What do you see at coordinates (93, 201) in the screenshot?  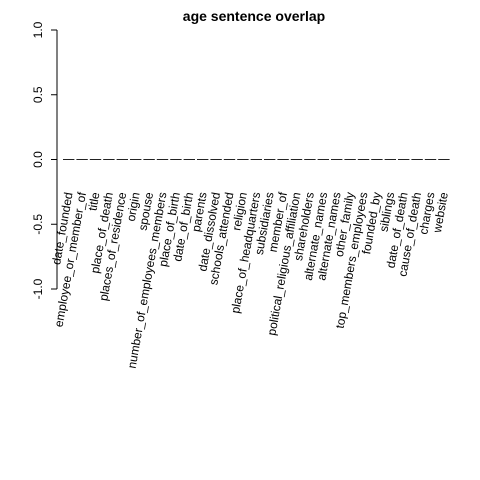 I see `x-tick-label: title` at bounding box center [93, 201].